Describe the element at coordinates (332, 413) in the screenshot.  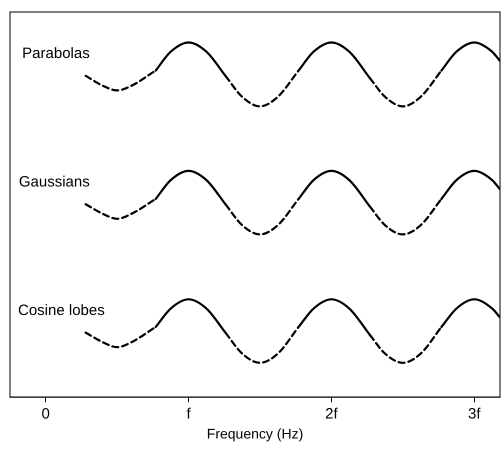
I see `x-tick-label: 2f` at that location.